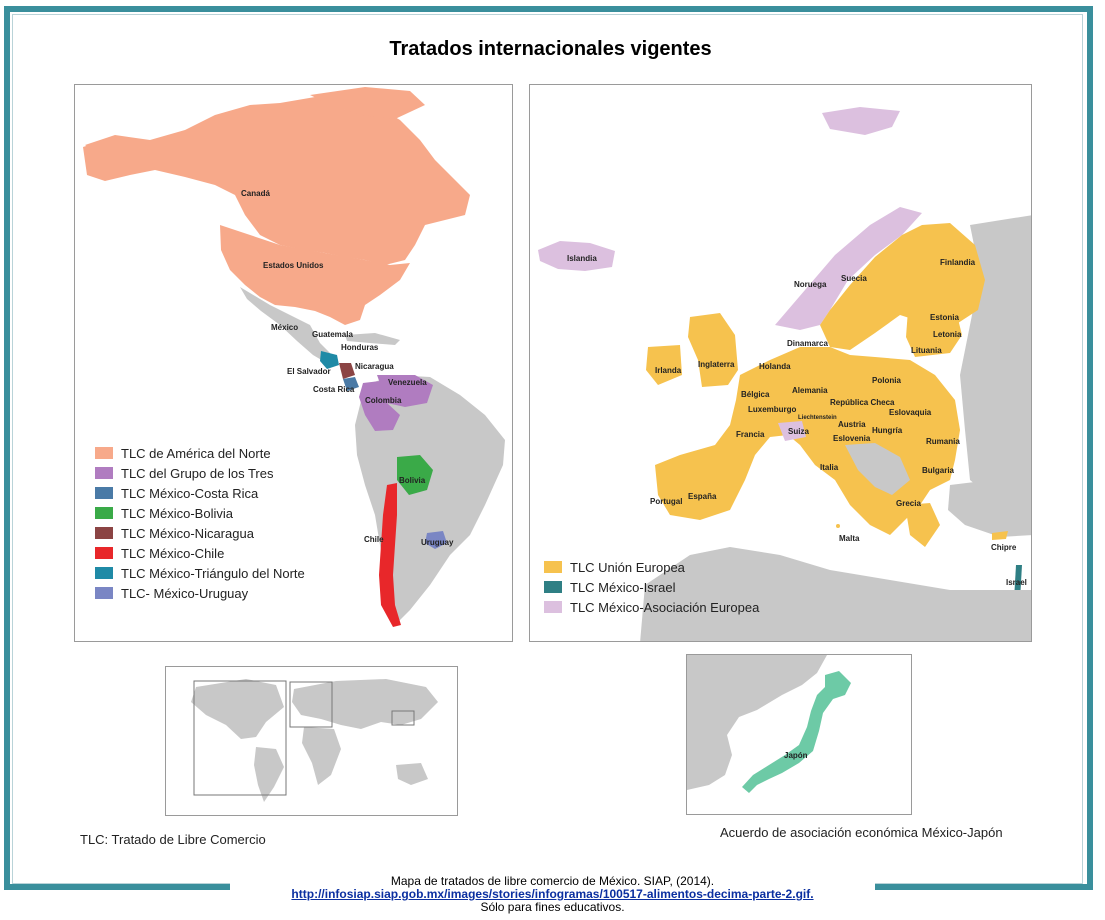 The height and width of the screenshot is (920, 1105). I want to click on label-islandia: Islandia, so click(582, 258).